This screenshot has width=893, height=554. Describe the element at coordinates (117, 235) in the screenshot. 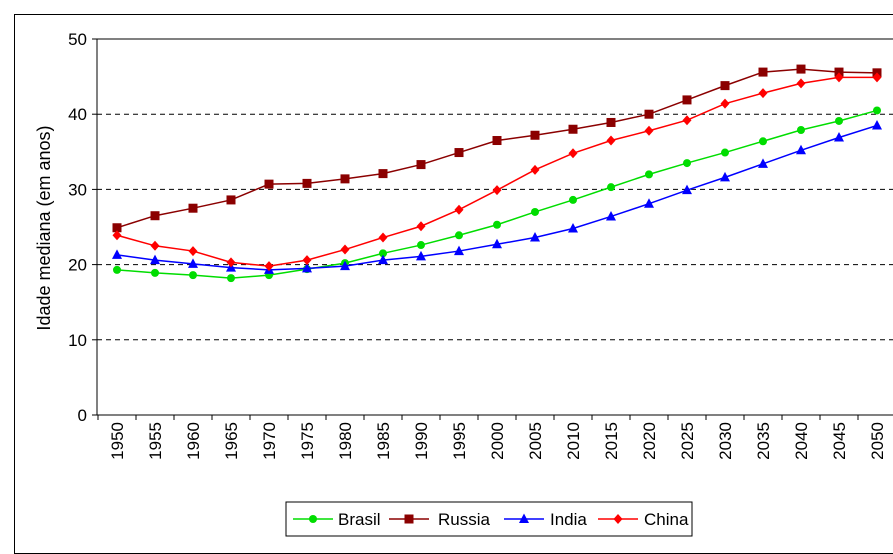

I see `point-china-1950` at that location.